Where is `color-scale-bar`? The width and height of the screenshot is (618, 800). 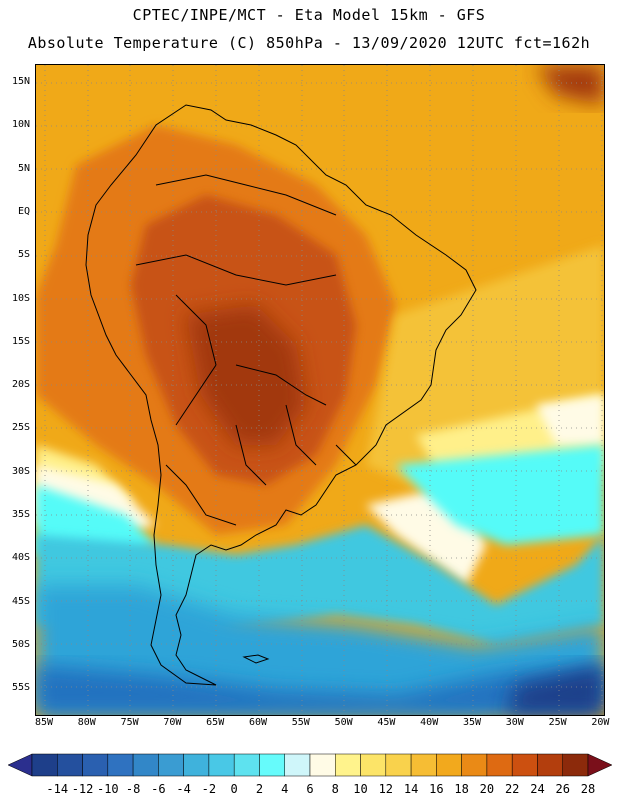 color-scale-bar is located at coordinates (310, 765).